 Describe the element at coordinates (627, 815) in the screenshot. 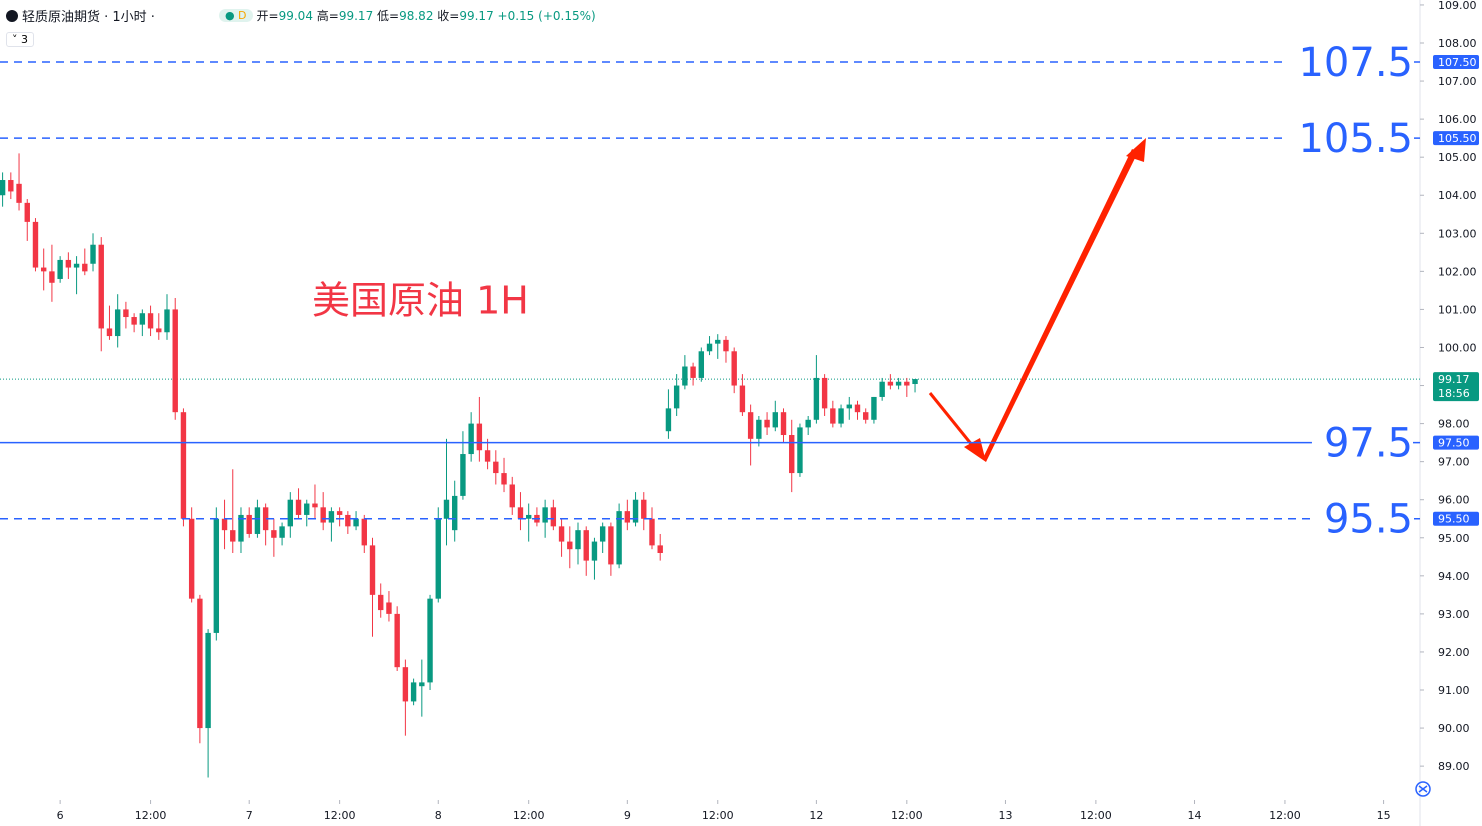

I see `x-tick-label: 9` at that location.